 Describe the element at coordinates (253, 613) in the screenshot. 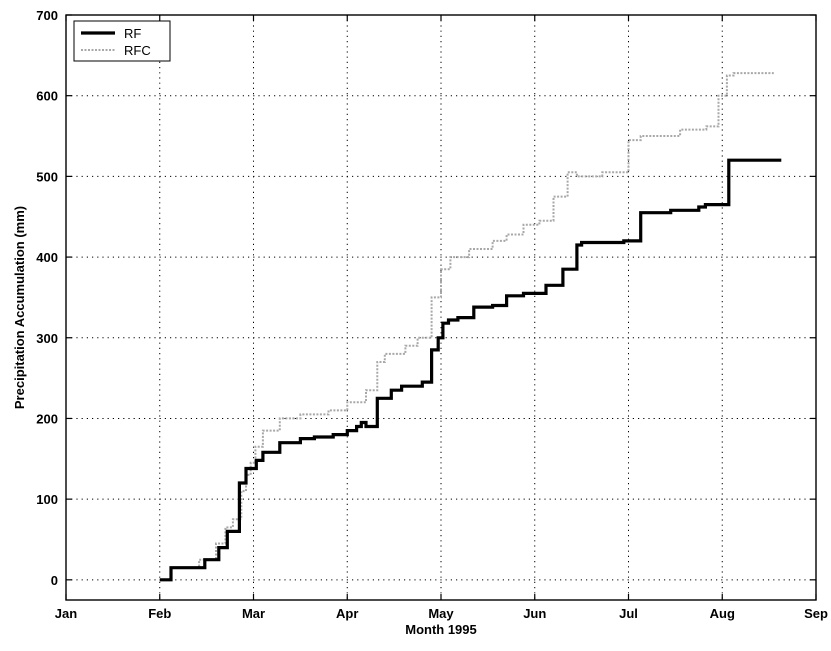

I see `x-tick-label: Mar` at that location.